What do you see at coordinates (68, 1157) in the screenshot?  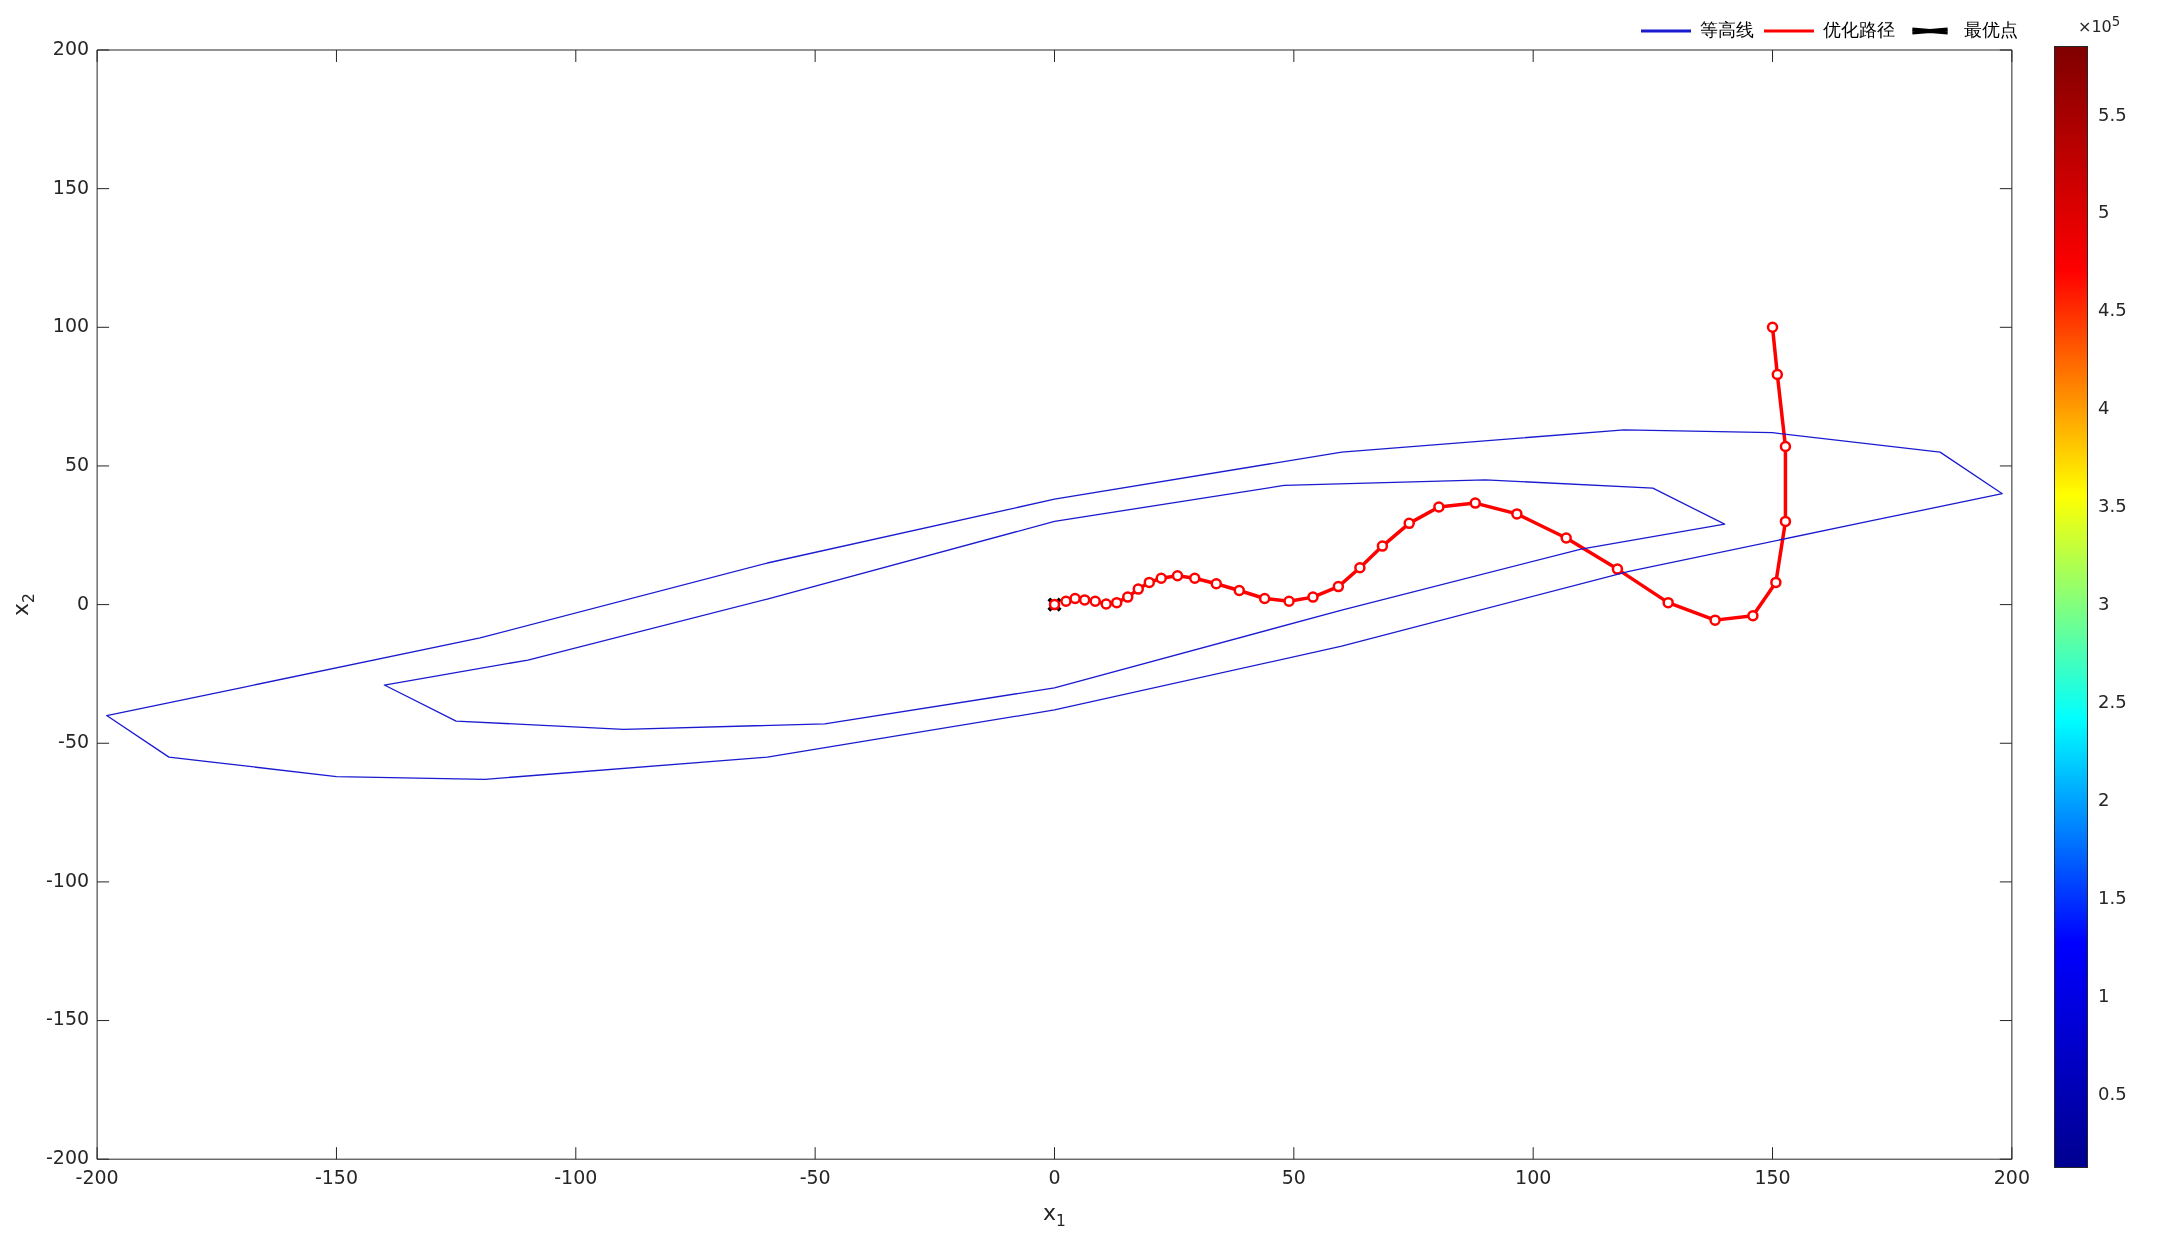 I see `y-tick-label: -200` at bounding box center [68, 1157].